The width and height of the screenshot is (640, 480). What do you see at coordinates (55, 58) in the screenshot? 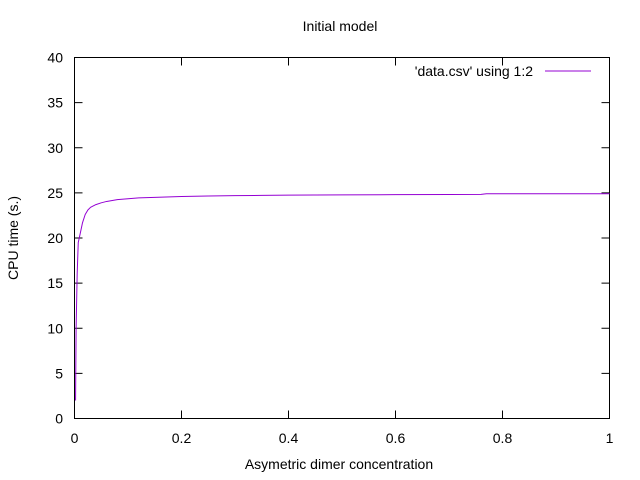
I see `y-tick-label: 40` at bounding box center [55, 58].